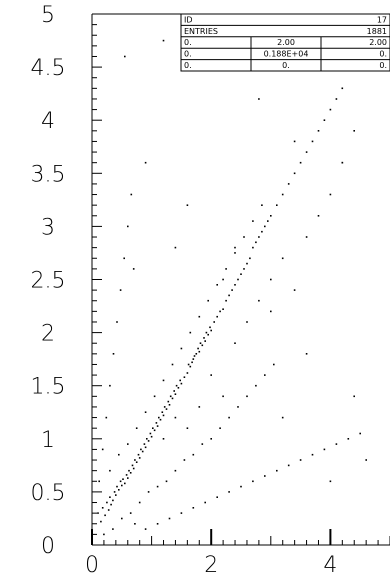 This screenshot has height=575, width=390. What do you see at coordinates (48, 440) in the screenshot?
I see `y-tick-label: 1` at bounding box center [48, 440].